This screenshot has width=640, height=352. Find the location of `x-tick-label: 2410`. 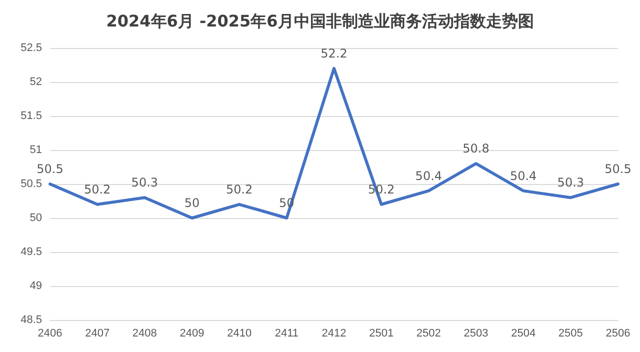

x-tick-label: 2410 is located at coordinates (239, 334).